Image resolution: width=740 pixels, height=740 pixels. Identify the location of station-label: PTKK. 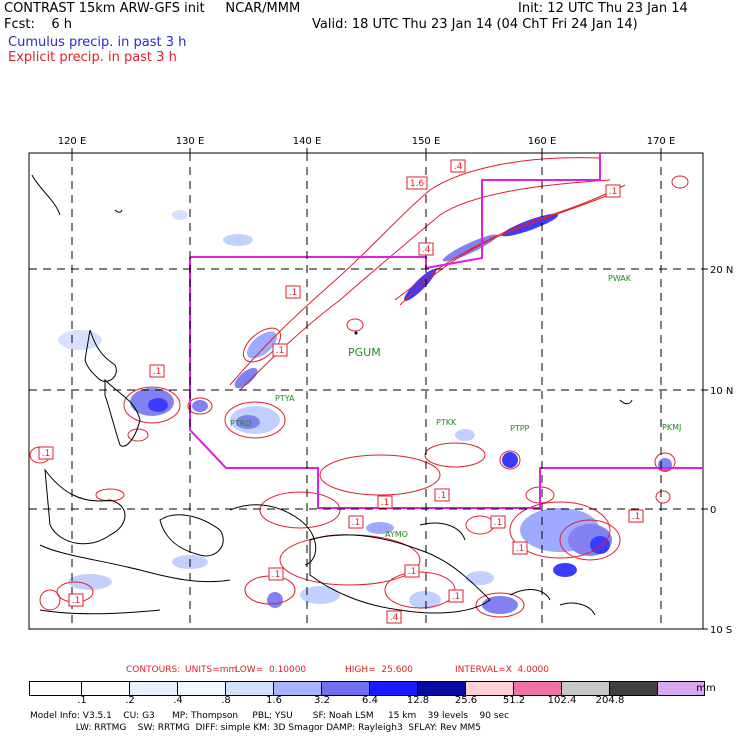
(446, 422).